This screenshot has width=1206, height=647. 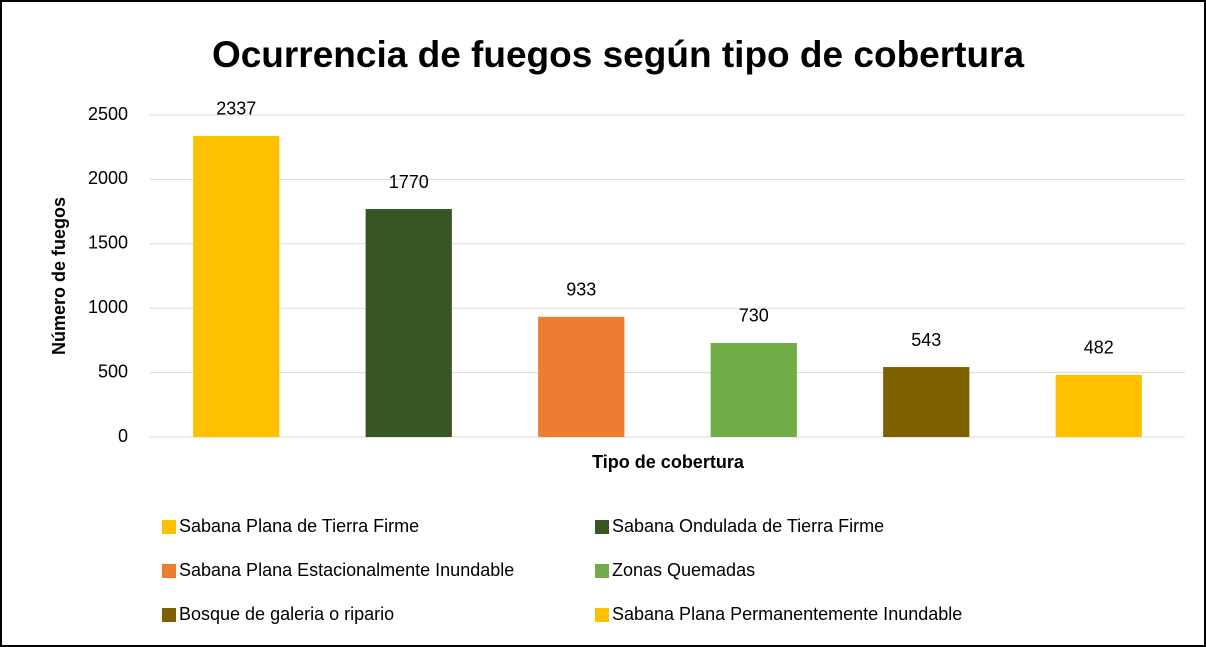 I want to click on data-label: 1770, so click(x=409, y=182).